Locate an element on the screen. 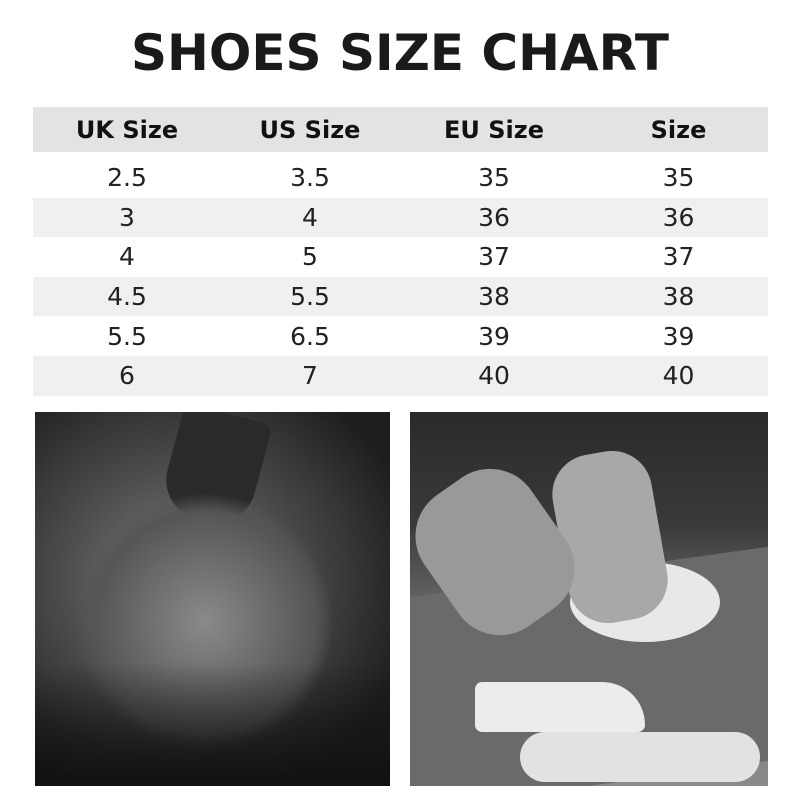  cell-eu-size: 40 is located at coordinates (494, 376).